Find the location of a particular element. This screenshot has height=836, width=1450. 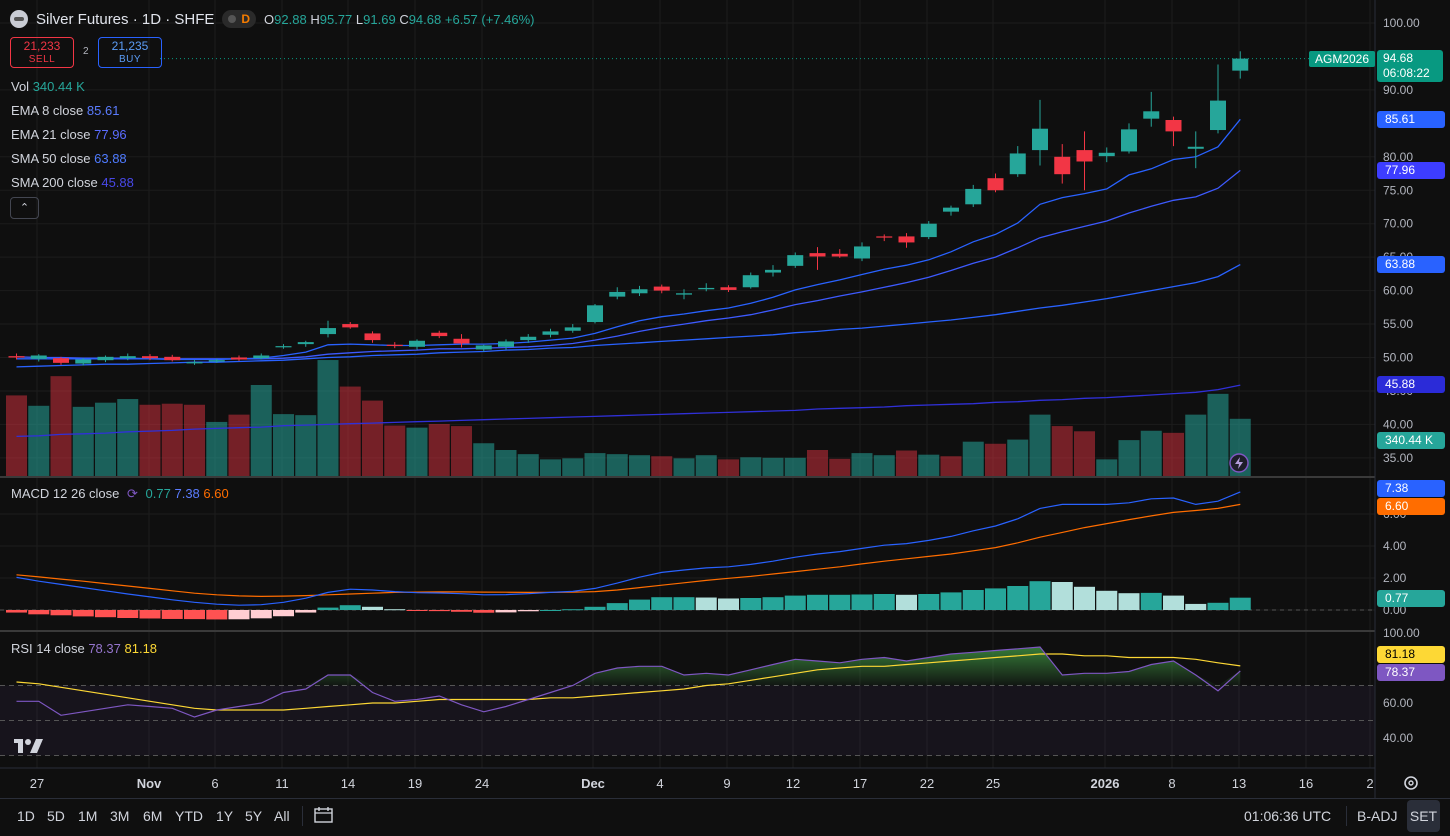

time-tick-label: 6 is located at coordinates (214, 783).